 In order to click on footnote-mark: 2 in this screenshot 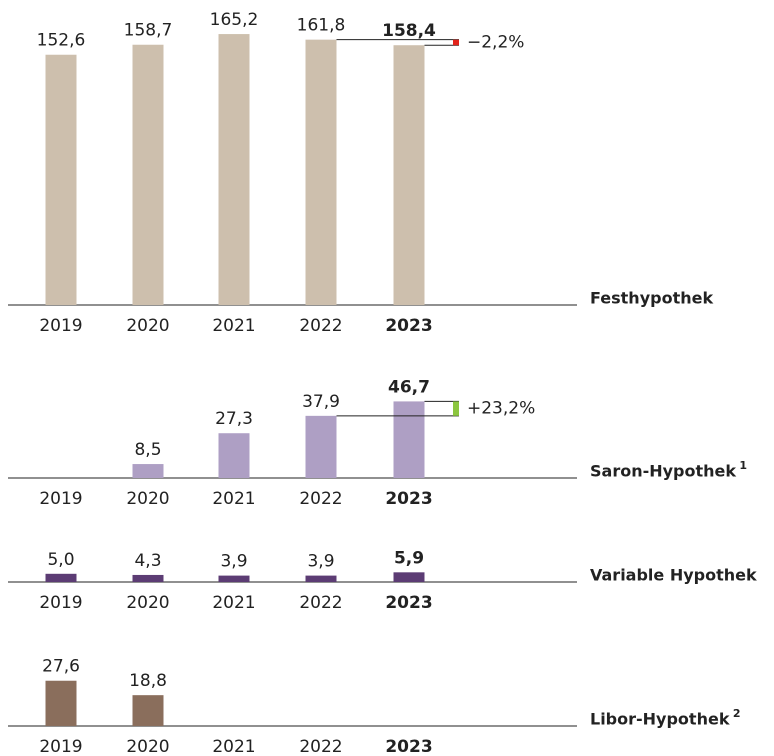, I will do `click(737, 713)`.